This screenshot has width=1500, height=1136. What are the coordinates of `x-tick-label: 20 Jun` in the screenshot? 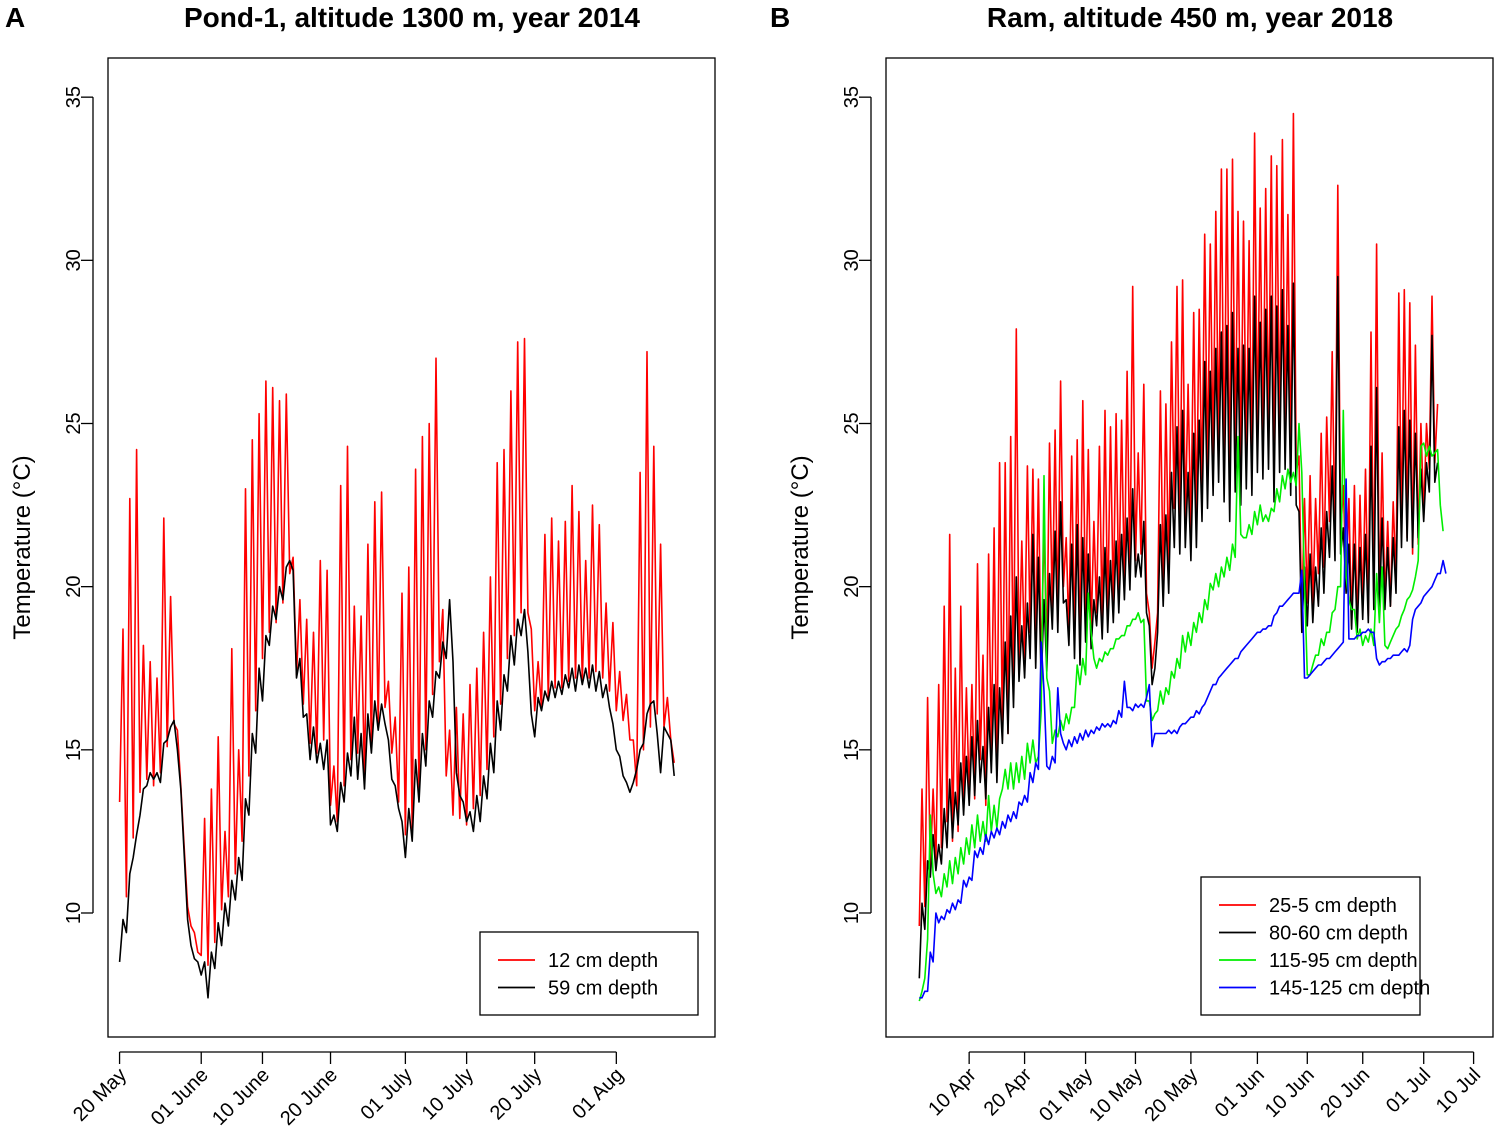 It's located at (1345, 1093).